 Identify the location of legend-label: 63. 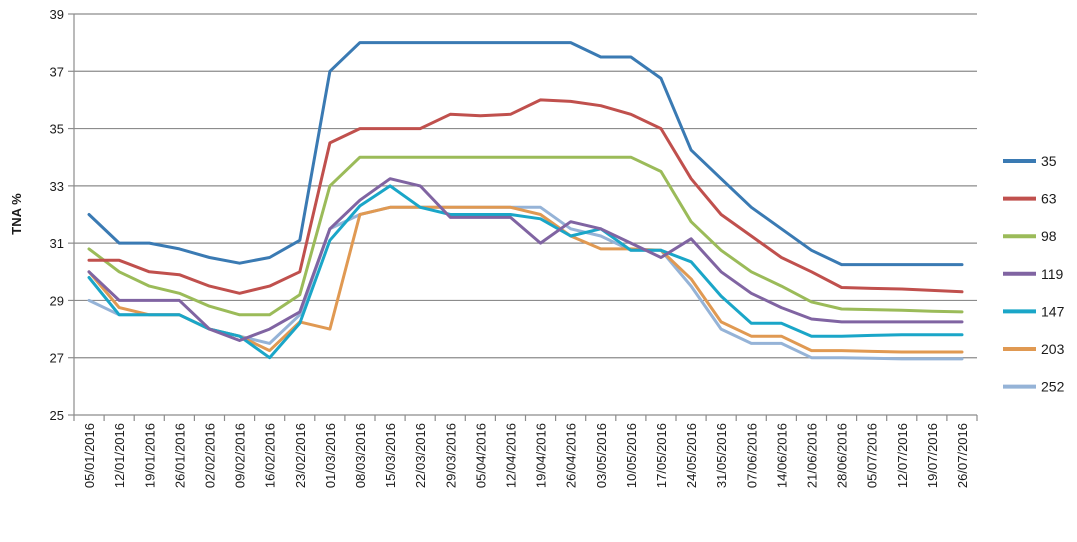
(1049, 199).